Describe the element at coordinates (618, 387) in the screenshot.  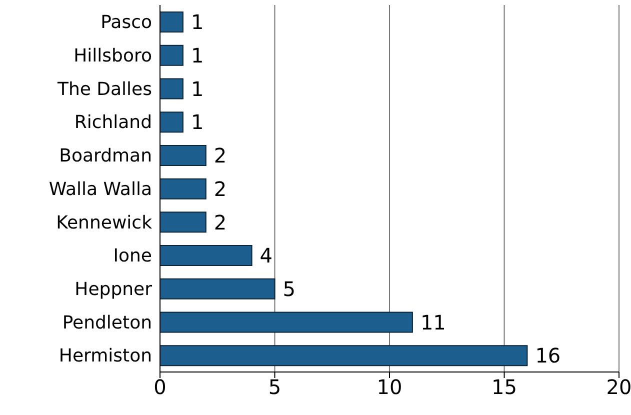
I see `x-tick-label: 20` at that location.